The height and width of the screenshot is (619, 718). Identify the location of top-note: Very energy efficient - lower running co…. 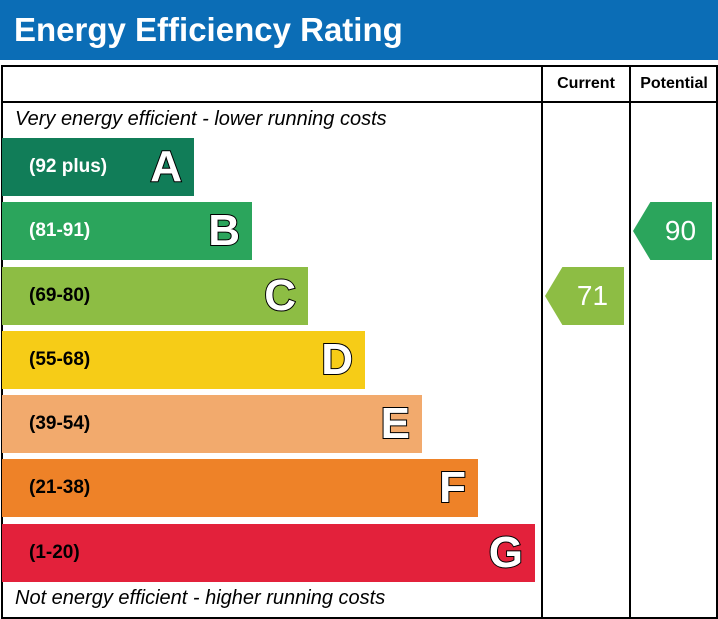
(201, 119).